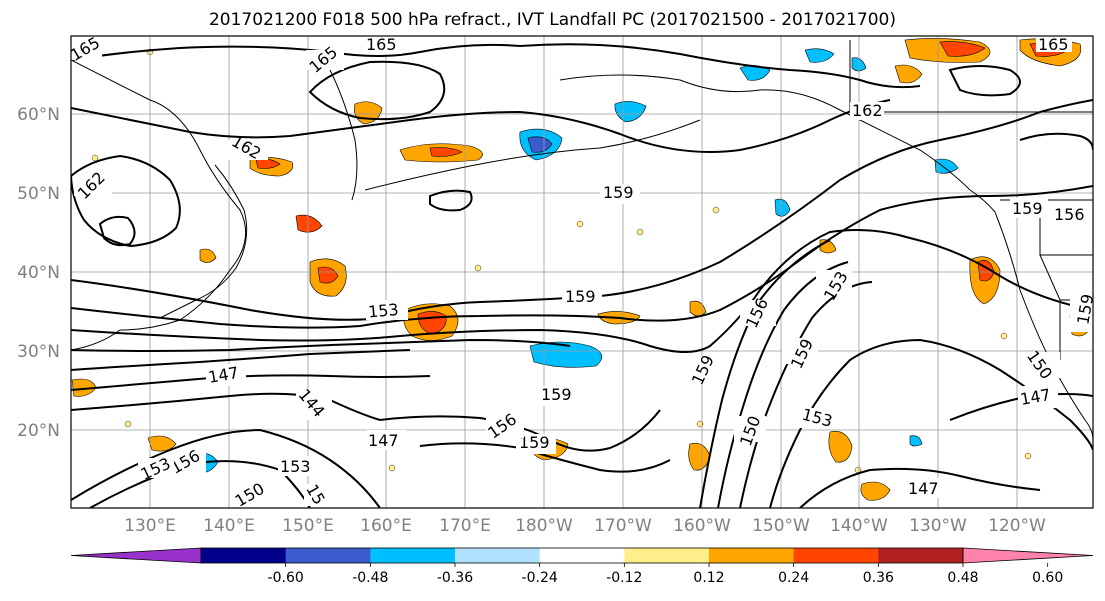 This screenshot has width=1105, height=601. Describe the element at coordinates (623, 526) in the screenshot. I see `lon-label: 170°W` at that location.